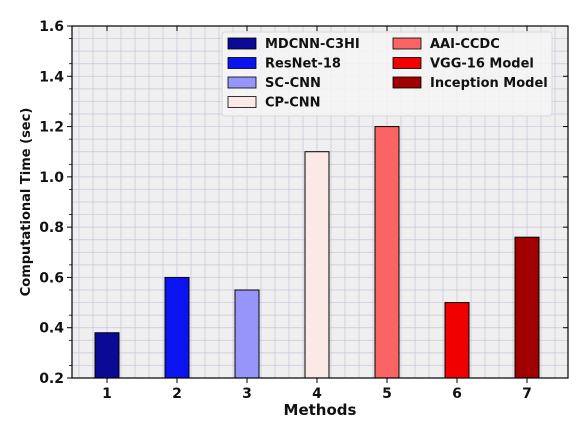 This screenshot has width=583, height=429. I want to click on y-tick-label: 1.4, so click(51, 77).